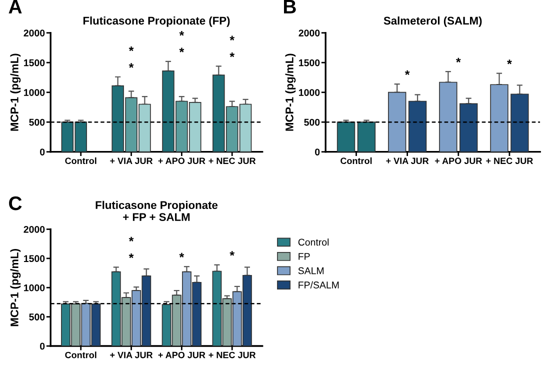 The height and width of the screenshot is (365, 550). What do you see at coordinates (156, 21) in the screenshot?
I see `chart-title: Fluticasone Propionate (FP)` at bounding box center [156, 21].